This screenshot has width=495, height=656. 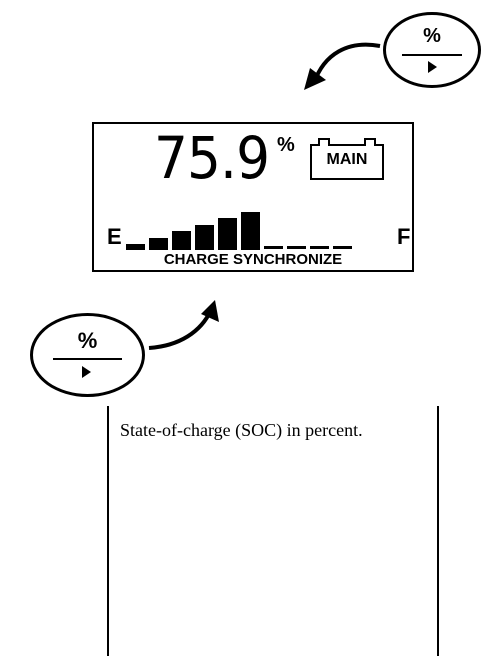 I want to click on caption-text: State-of-charge (SOC) in percent., so click(x=241, y=430).